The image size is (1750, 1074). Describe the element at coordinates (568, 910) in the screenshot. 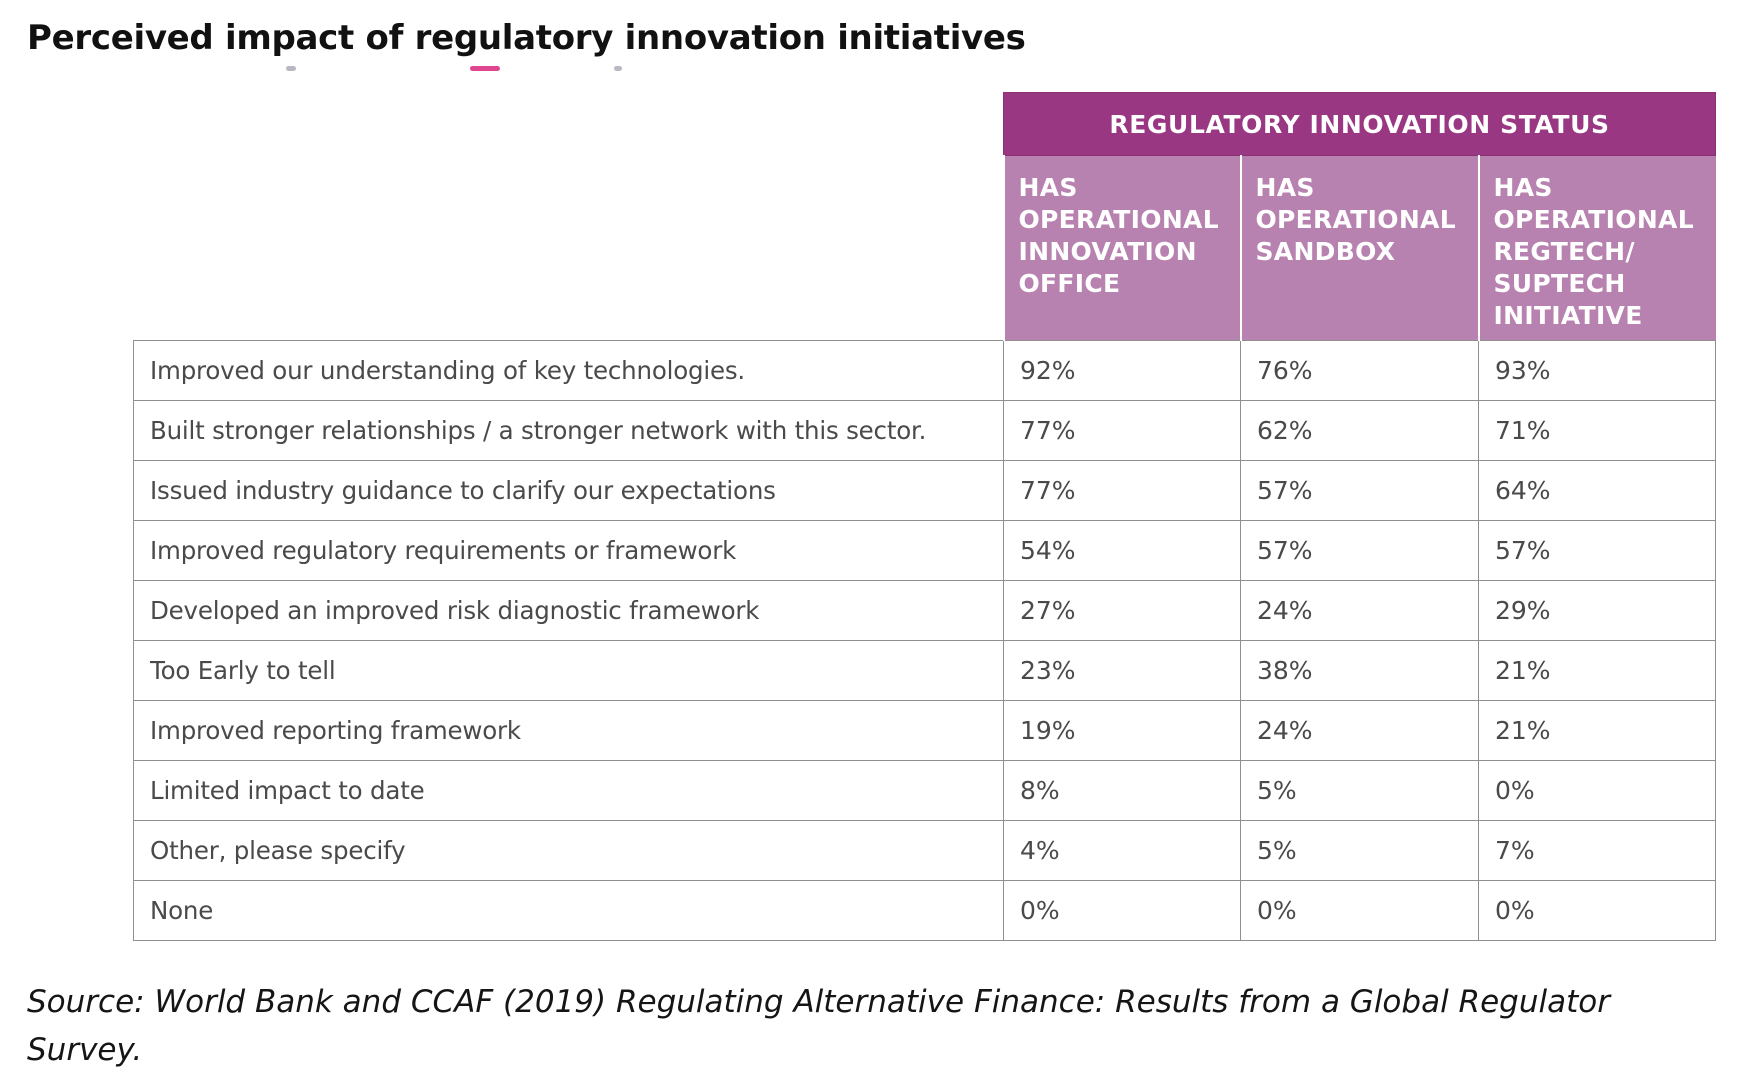

I see `row-label: None` at that location.